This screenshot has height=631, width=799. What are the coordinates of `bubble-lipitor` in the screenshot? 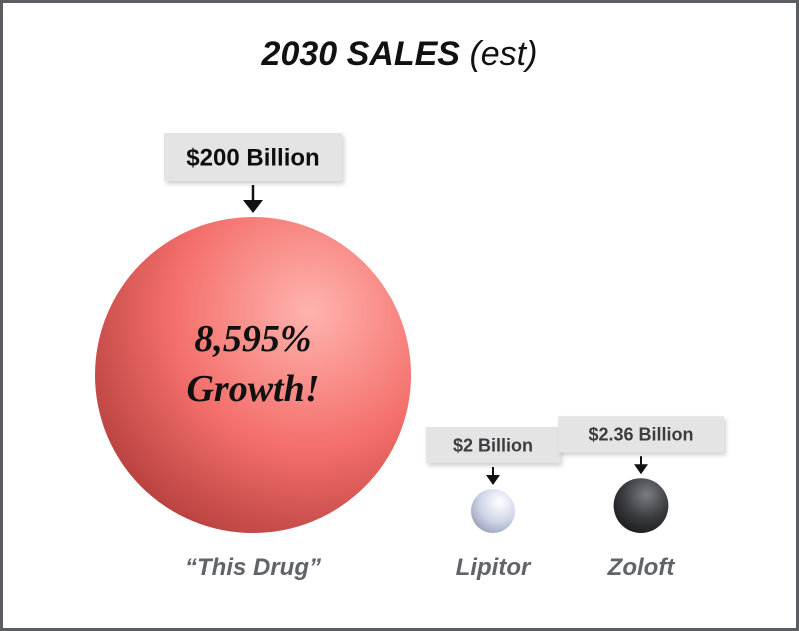 It's located at (493, 511).